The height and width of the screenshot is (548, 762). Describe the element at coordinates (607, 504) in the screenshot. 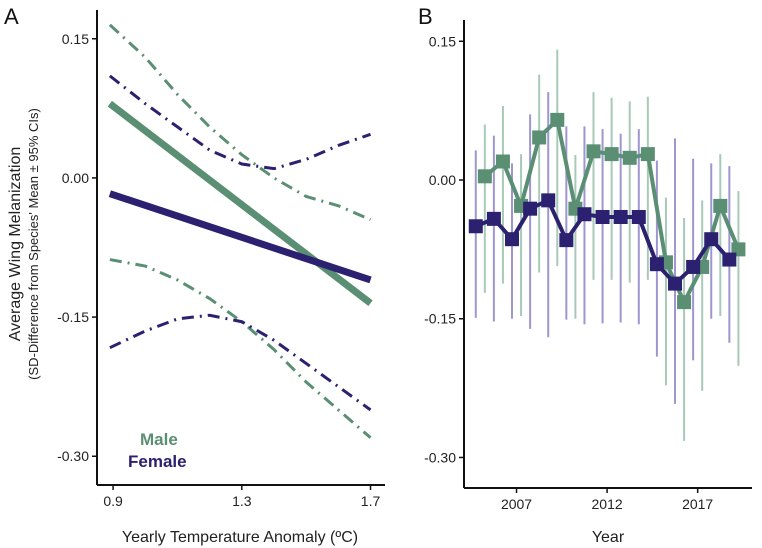

I see `x-tick-label: 2012` at that location.